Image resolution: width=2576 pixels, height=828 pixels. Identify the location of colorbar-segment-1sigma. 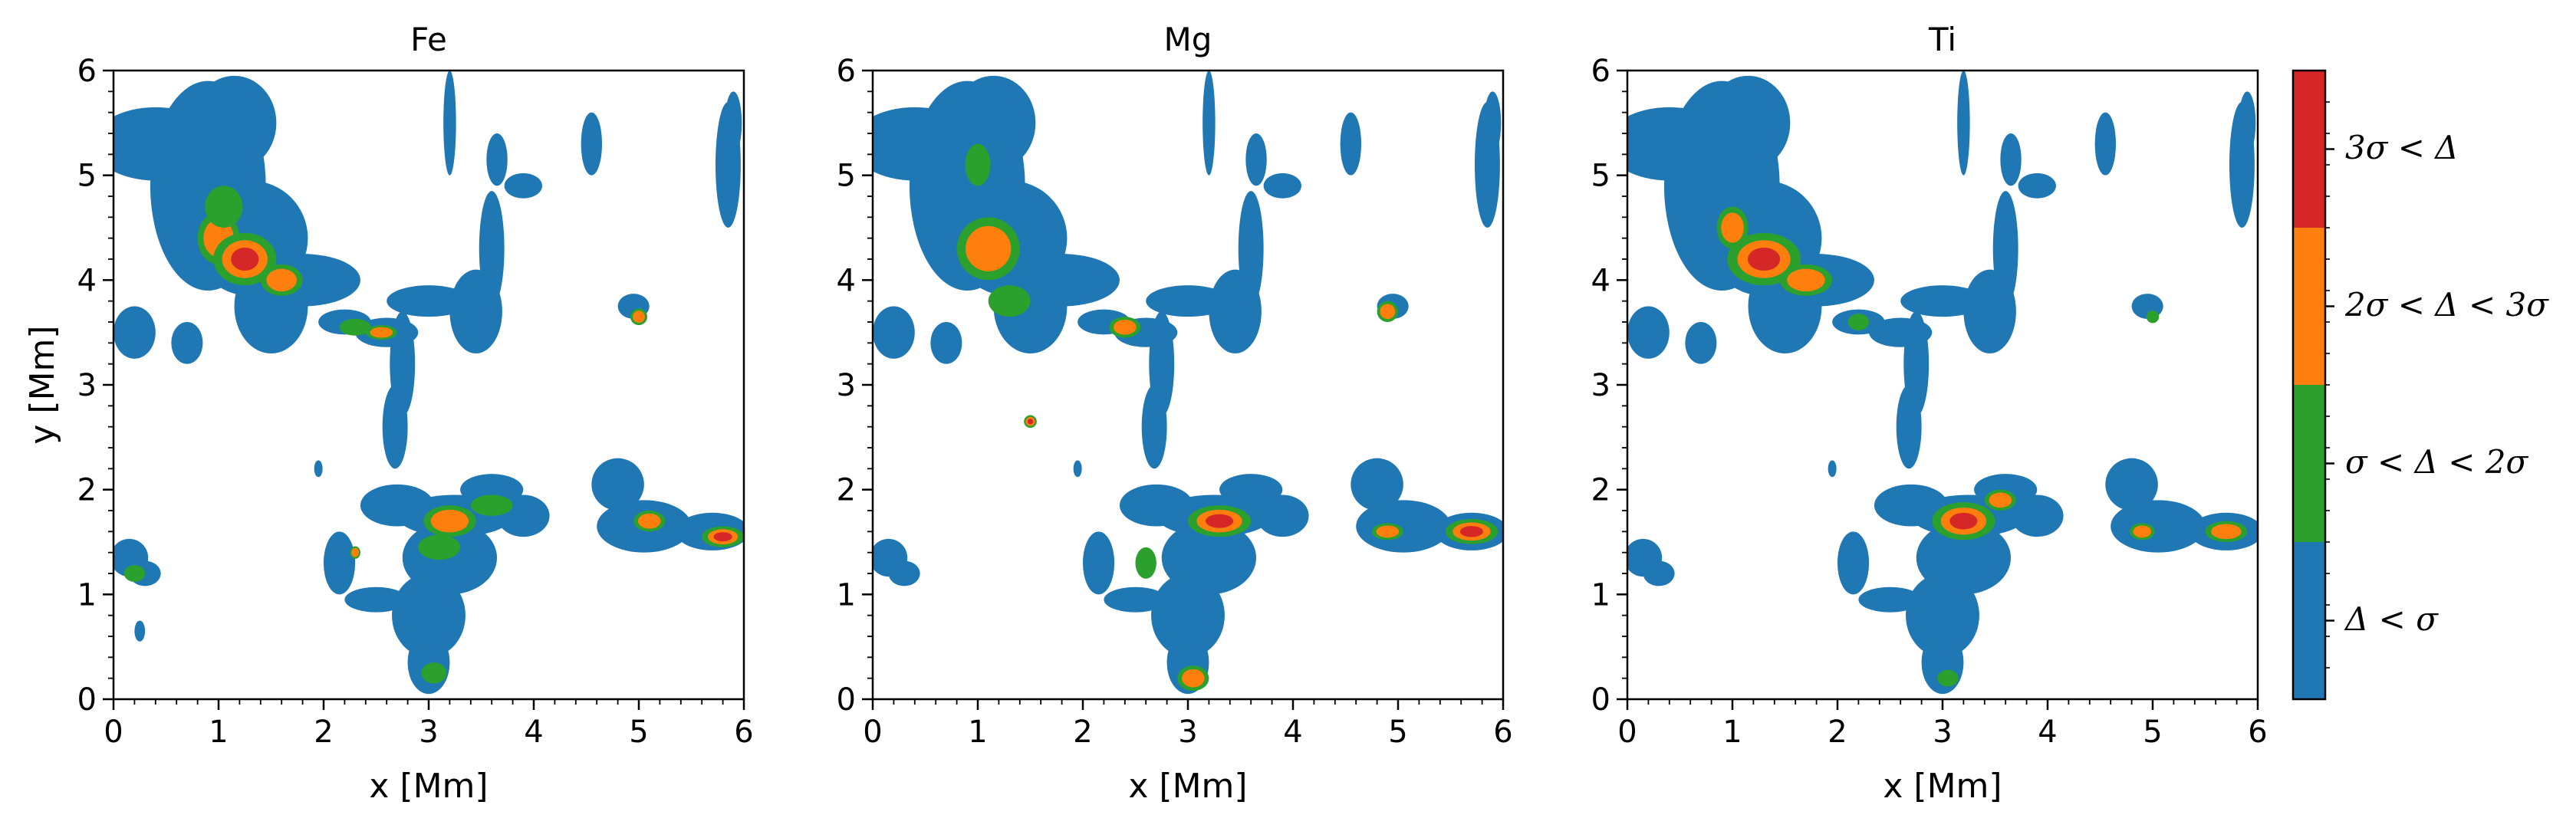
(2309, 464).